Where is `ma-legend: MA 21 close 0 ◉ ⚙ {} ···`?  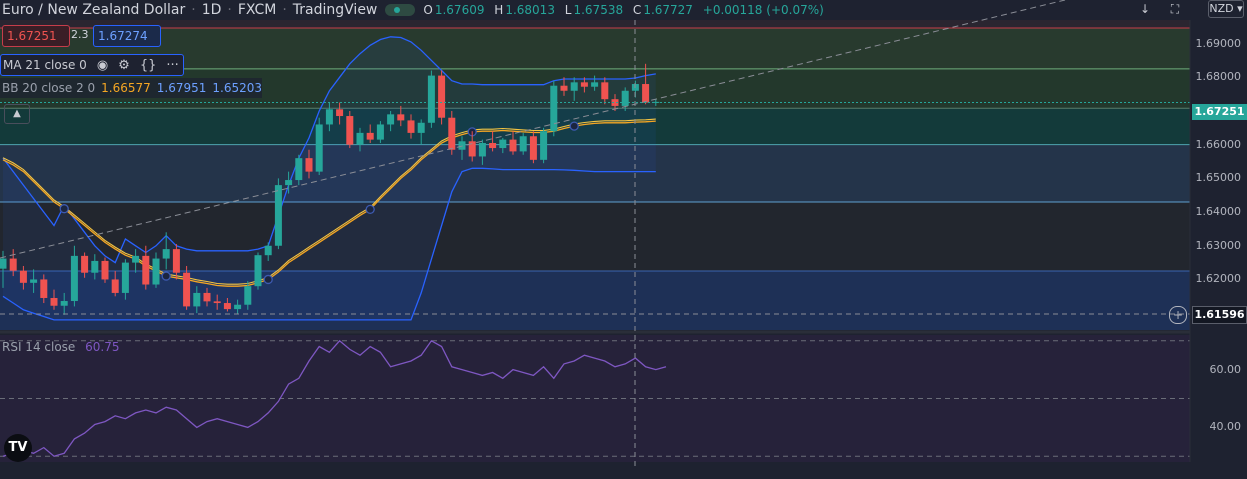 ma-legend: MA 21 close 0 ◉ ⚙ {} ··· is located at coordinates (92, 65).